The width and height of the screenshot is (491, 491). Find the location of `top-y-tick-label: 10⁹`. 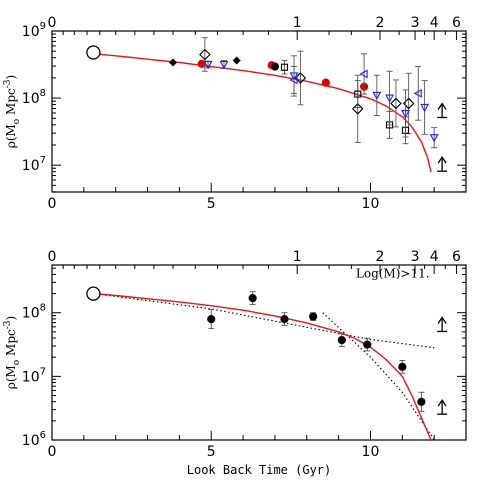

top-y-tick-label: 10⁹ is located at coordinates (34, 30).